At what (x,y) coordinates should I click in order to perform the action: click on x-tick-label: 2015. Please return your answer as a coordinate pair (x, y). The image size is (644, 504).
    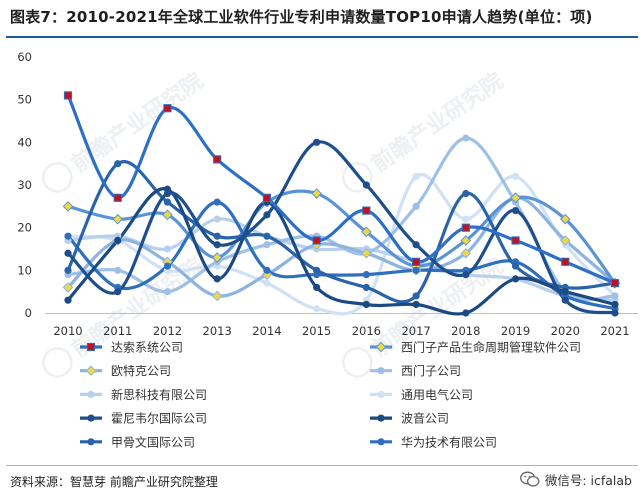
    Looking at the image, I should click on (316, 331).